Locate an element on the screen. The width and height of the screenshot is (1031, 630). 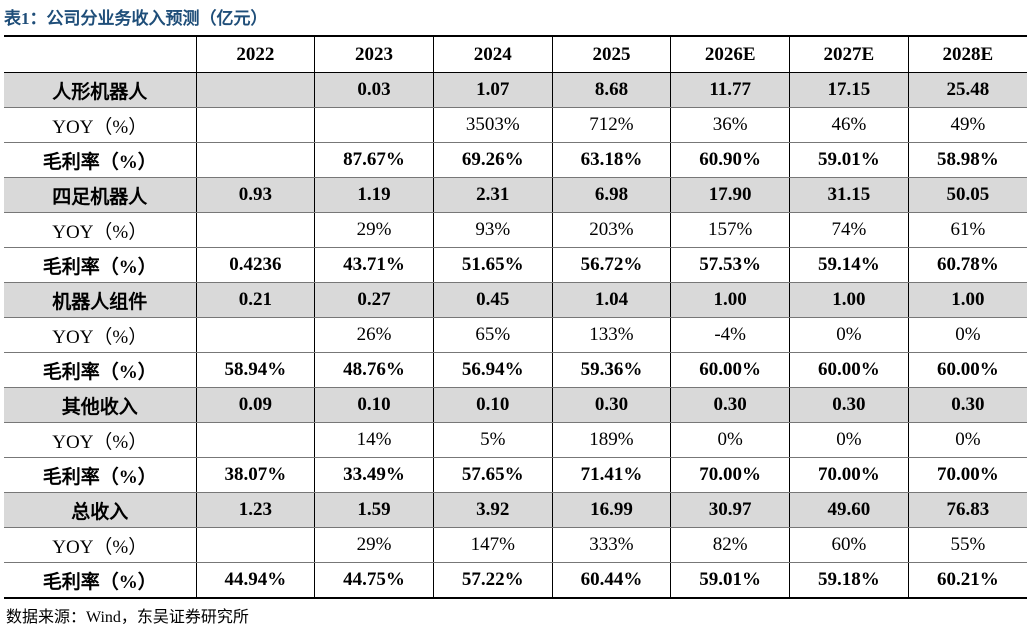
table-cell: 93% is located at coordinates (492, 230).